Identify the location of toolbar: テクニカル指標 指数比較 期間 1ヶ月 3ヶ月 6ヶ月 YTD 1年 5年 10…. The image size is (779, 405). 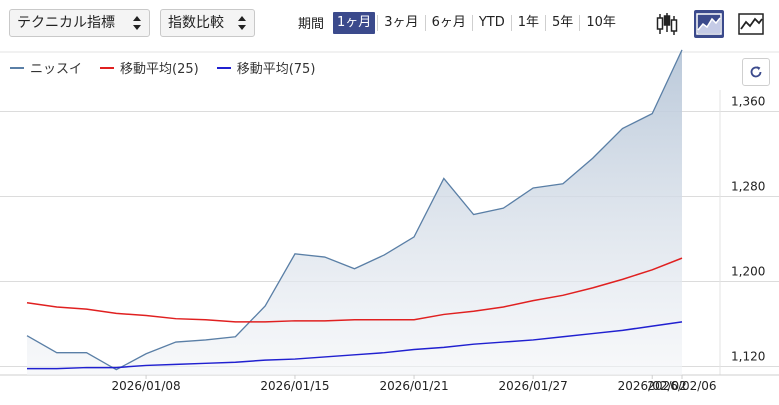
(389, 25).